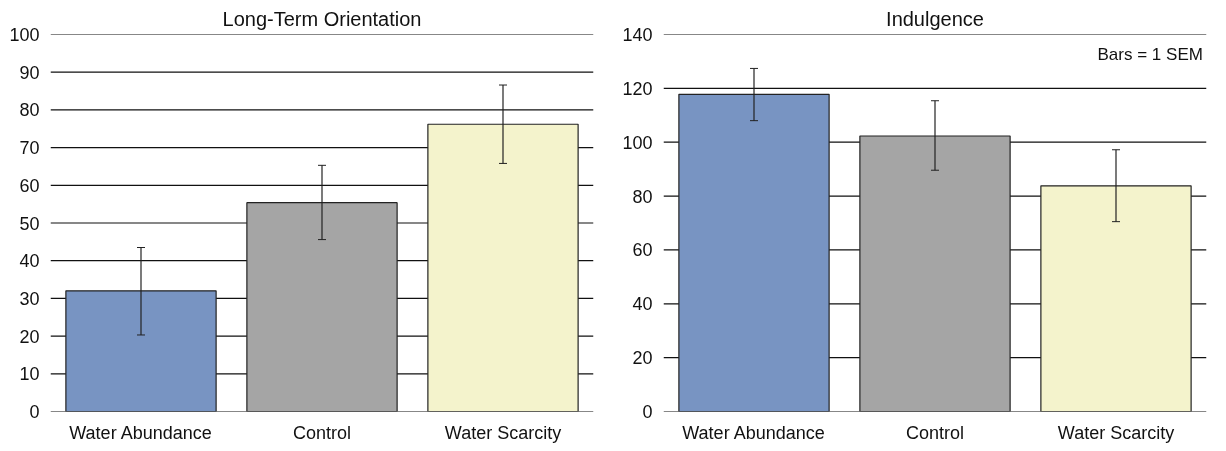 The image size is (1226, 451). Describe the element at coordinates (637, 35) in the screenshot. I see `y-tick-label: 140` at that location.